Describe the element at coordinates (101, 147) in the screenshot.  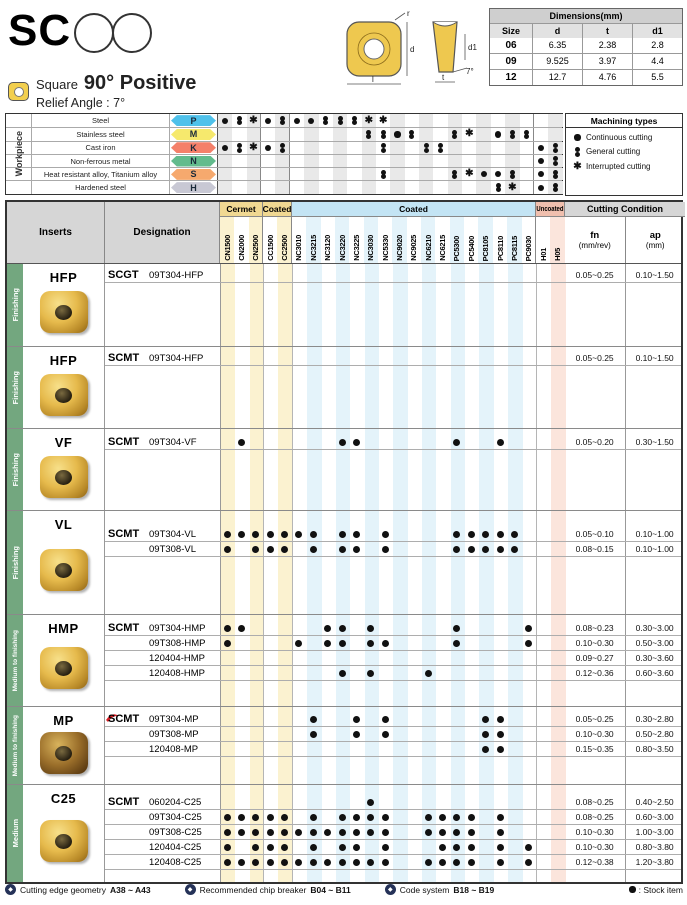
I see `workpiece-material-label: Cast iron` at that location.